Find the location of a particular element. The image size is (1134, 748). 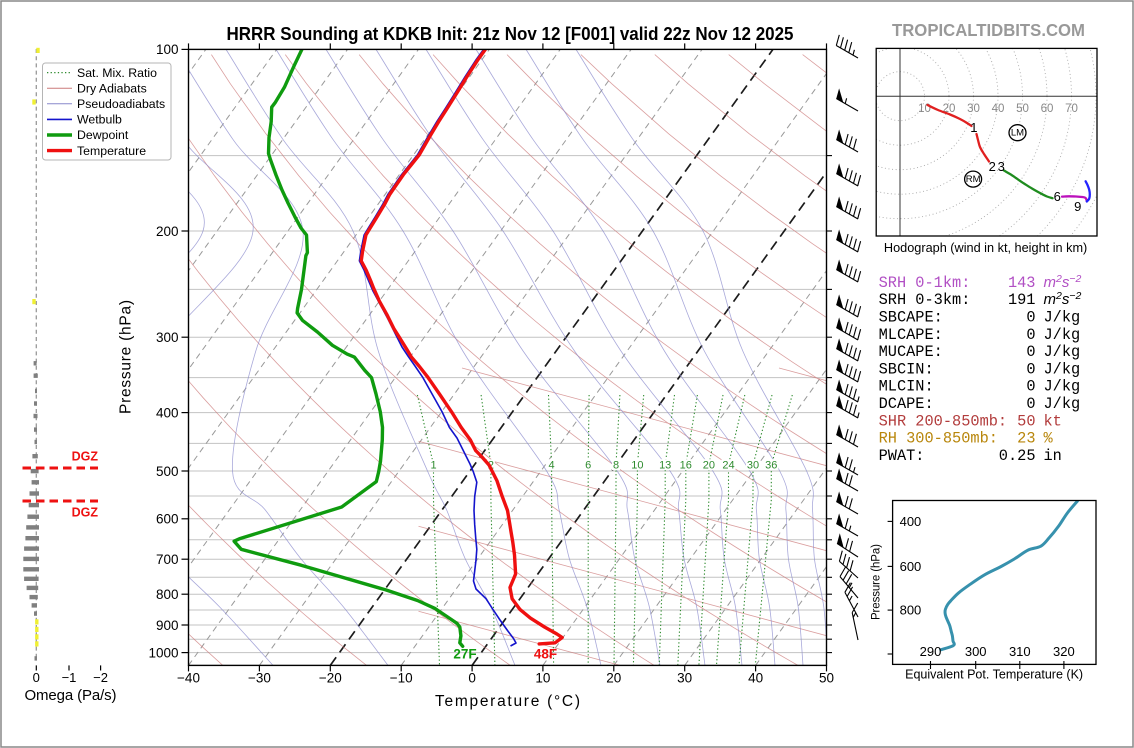

svg-text: 2 is located at coordinates (992, 166).